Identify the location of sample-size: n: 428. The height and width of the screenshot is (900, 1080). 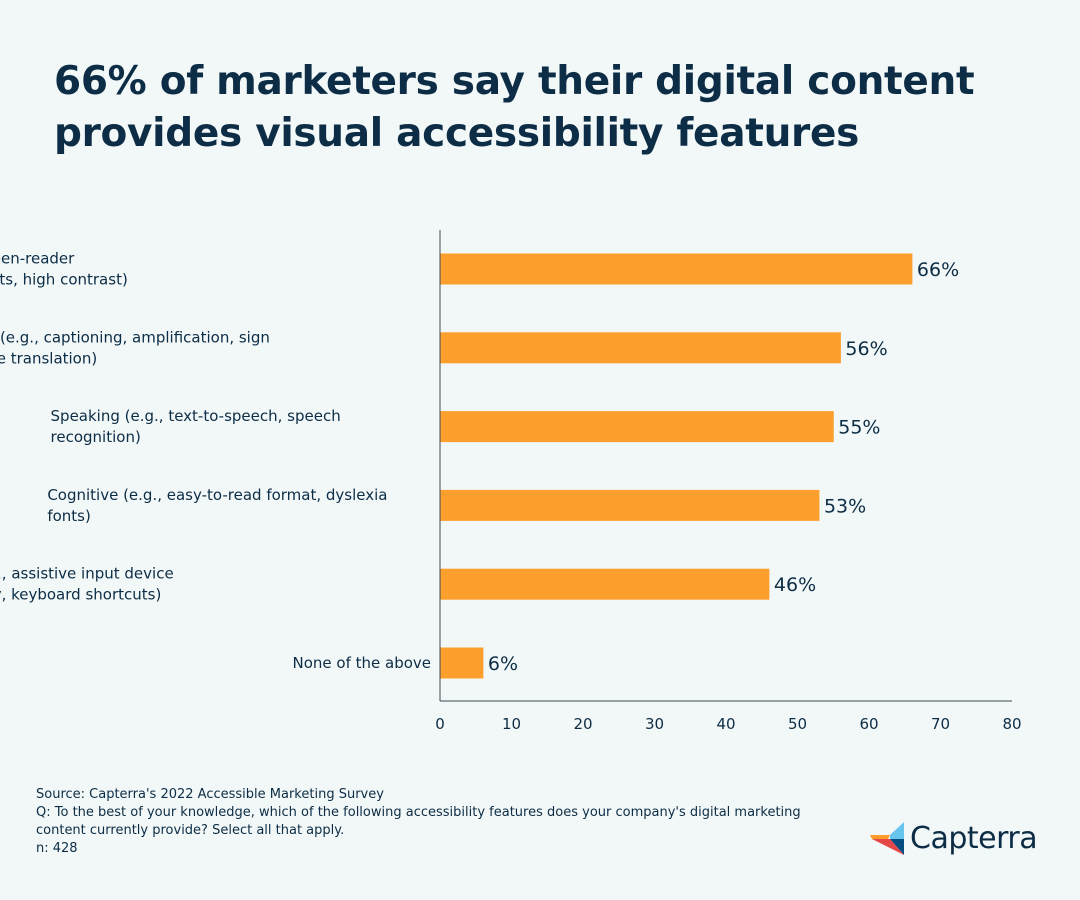
(57, 848).